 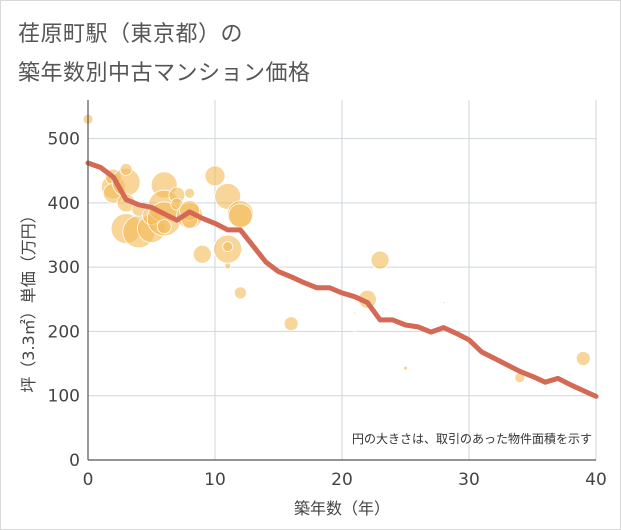 I want to click on chart-note: 円の大きさは、取引のあった物件面積を示す, so click(x=472, y=438).